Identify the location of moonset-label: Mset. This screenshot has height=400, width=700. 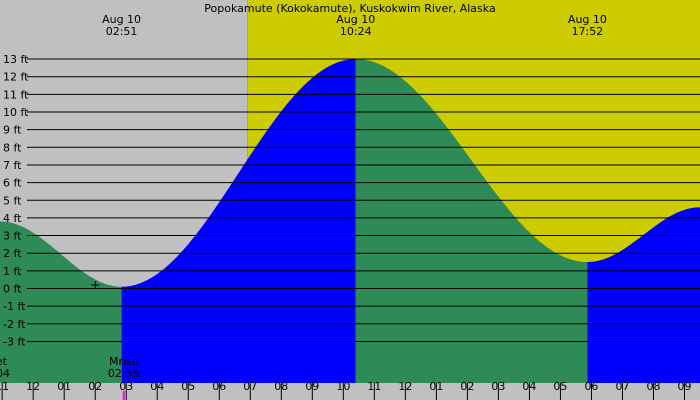
(4, 361).